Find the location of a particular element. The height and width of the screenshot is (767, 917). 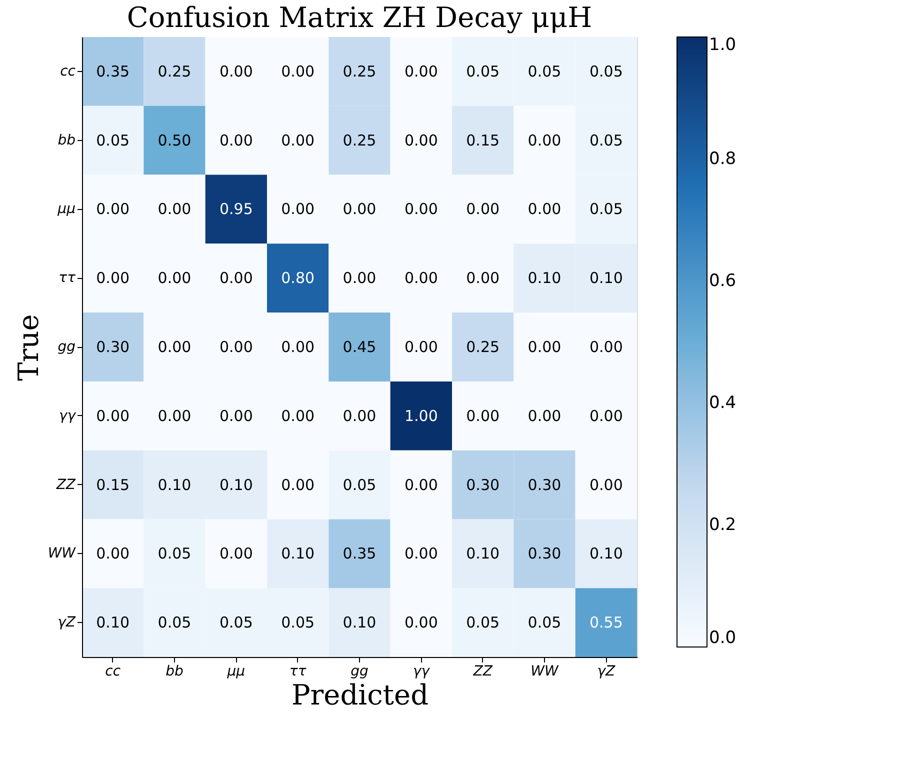

x-tick-label: WW is located at coordinates (545, 672).